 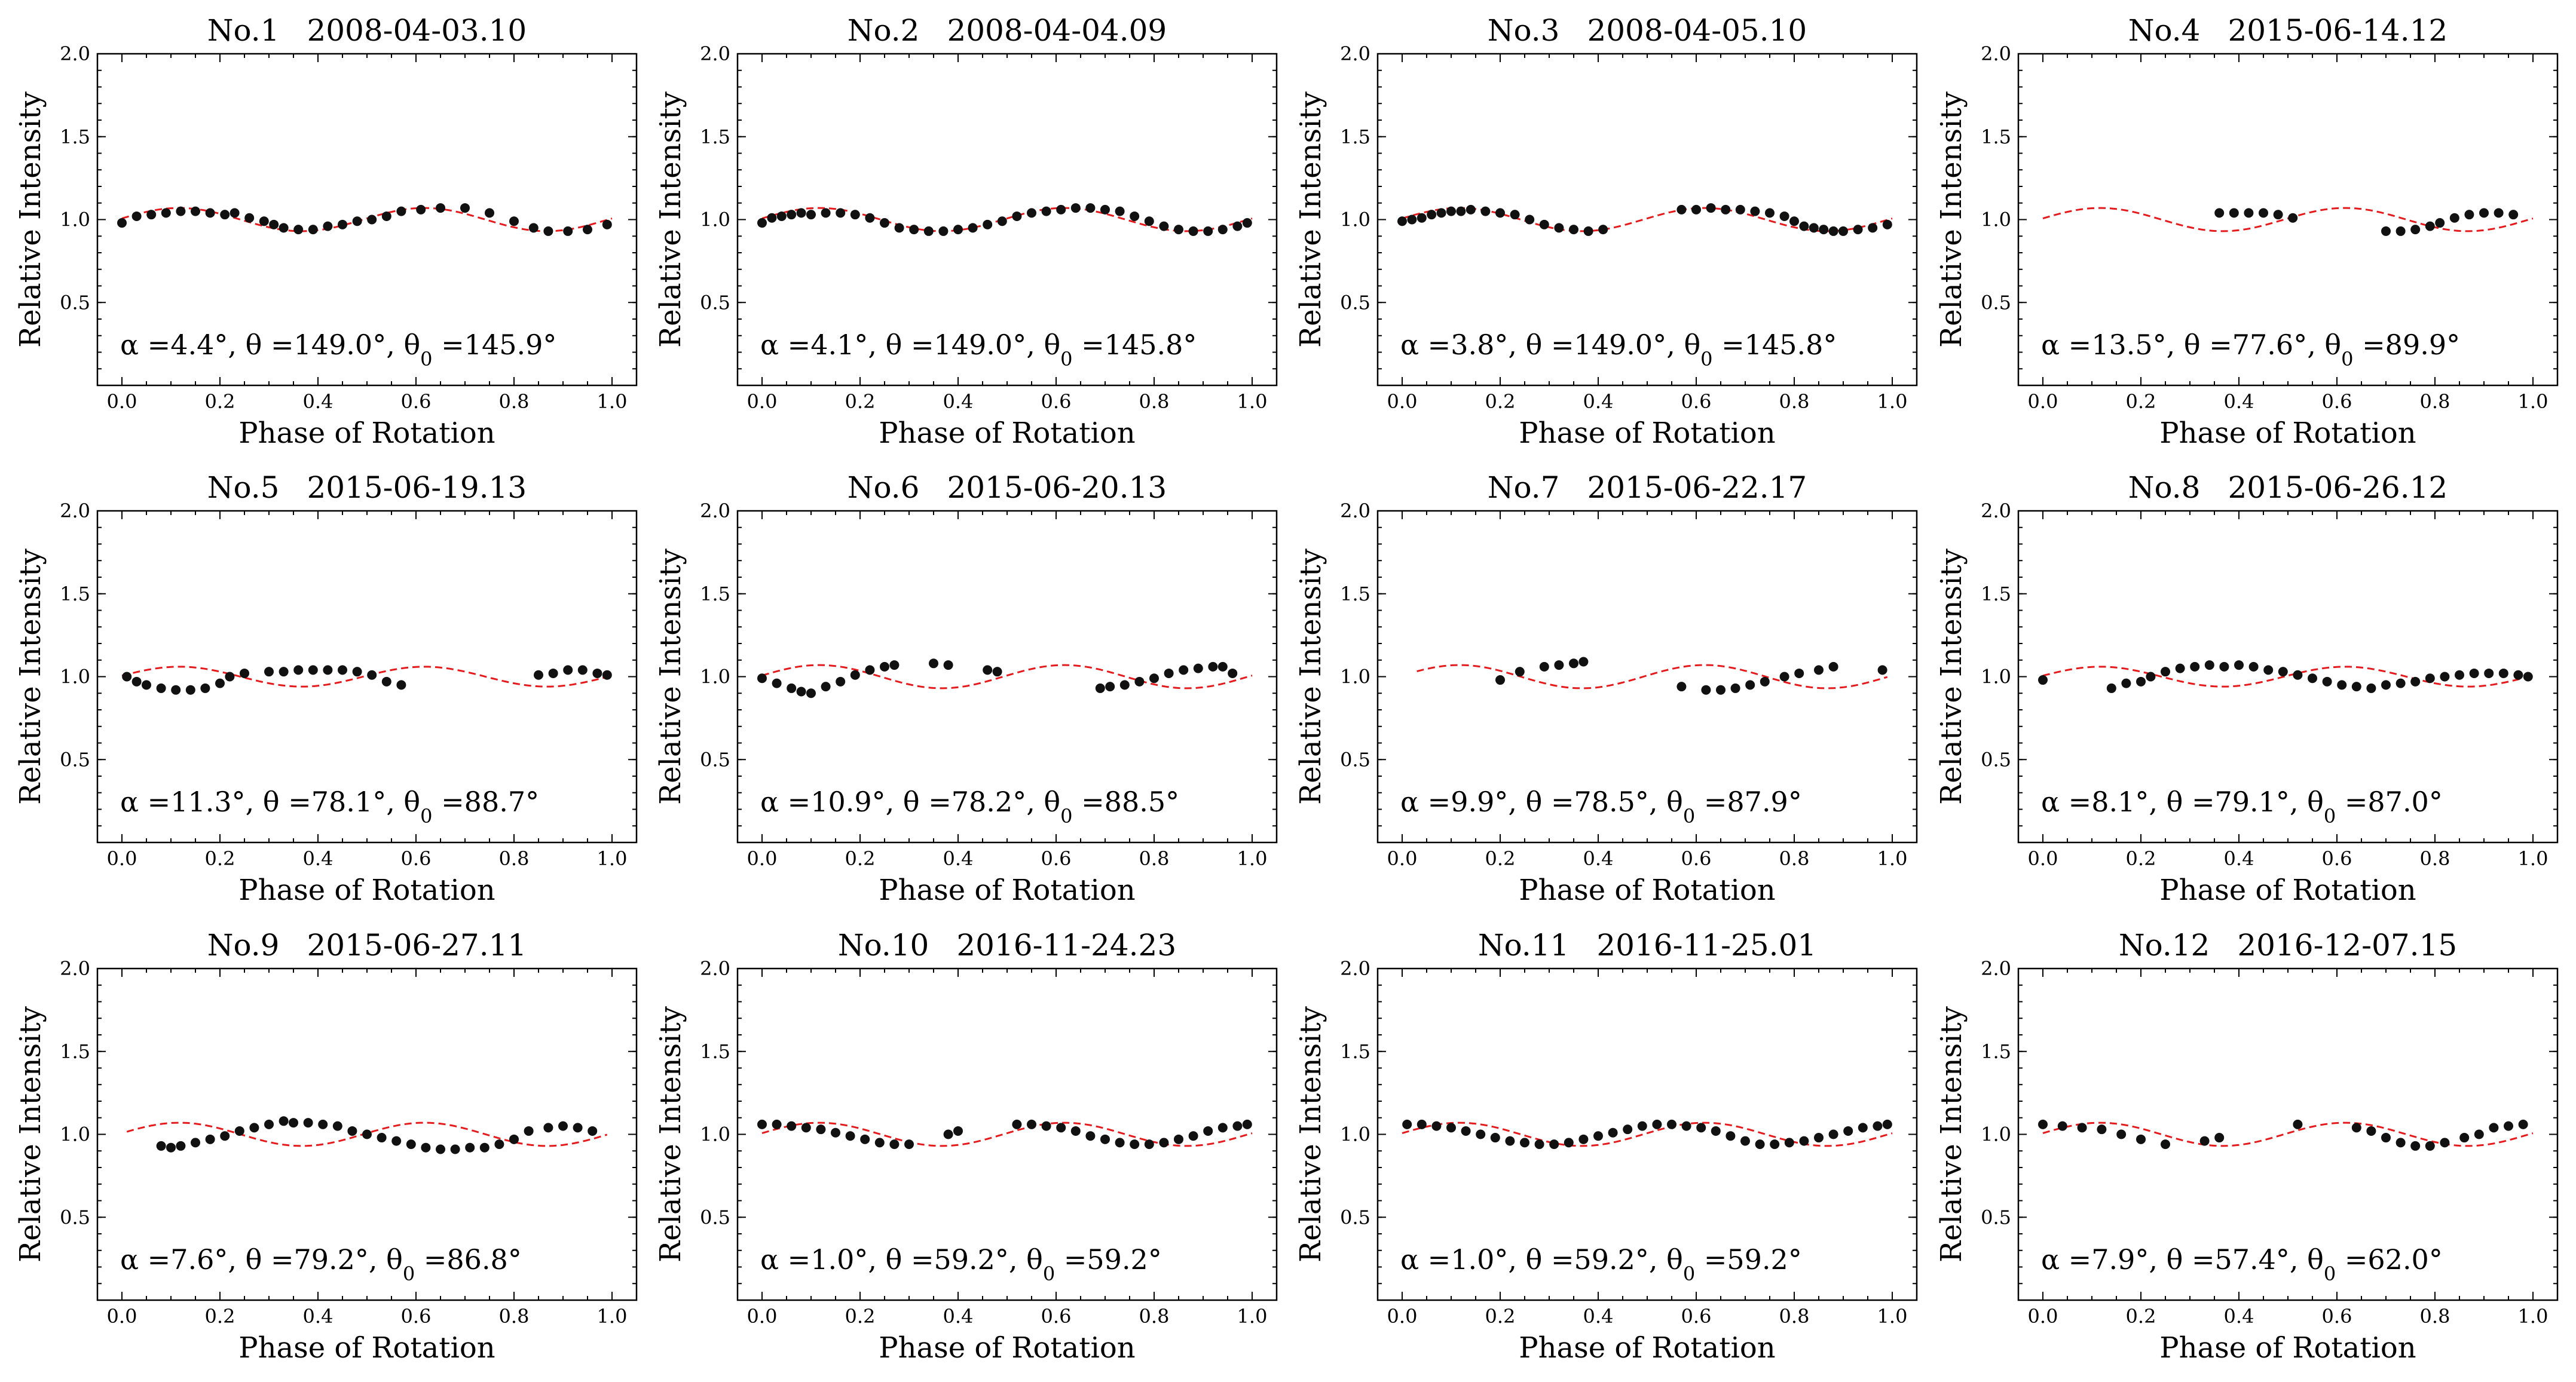 I want to click on panel-date: 2008-04-05.10, so click(x=1697, y=30).